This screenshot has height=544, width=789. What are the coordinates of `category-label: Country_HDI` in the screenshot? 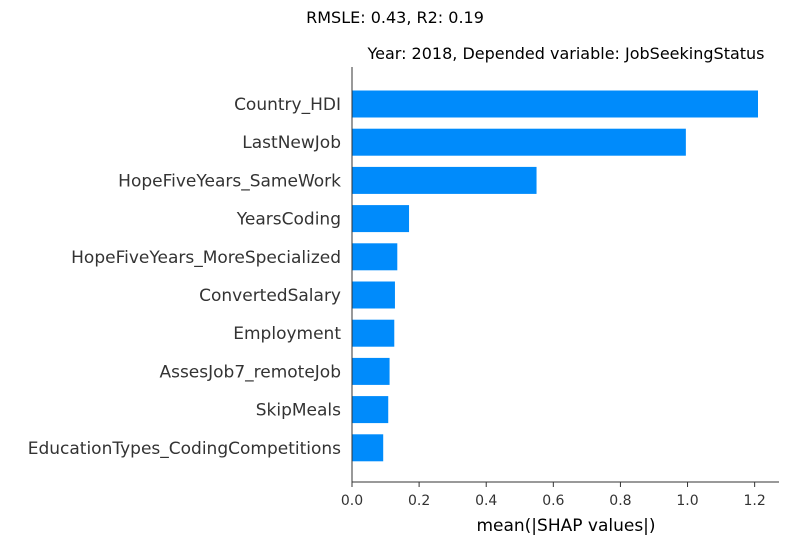 It's located at (287, 105).